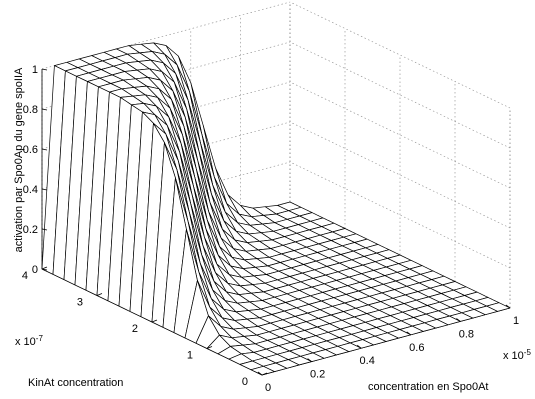  I want to click on x-tick-label: 0.6, so click(416, 348).